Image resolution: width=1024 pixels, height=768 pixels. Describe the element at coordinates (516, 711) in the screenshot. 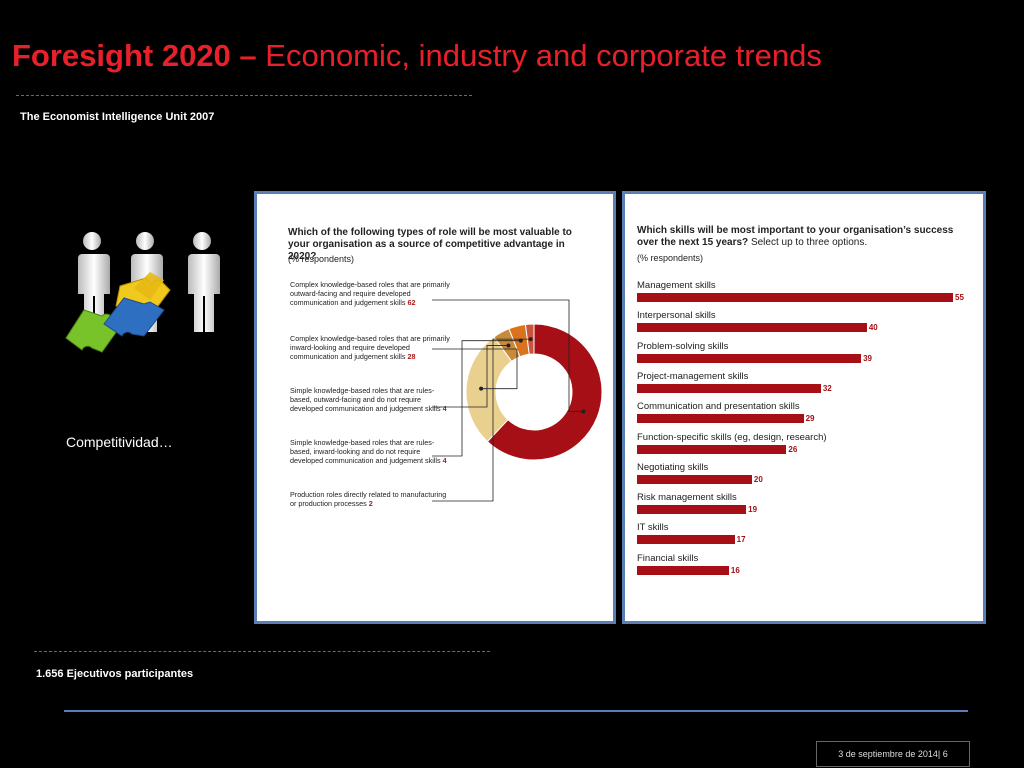

I see `footer-line` at that location.